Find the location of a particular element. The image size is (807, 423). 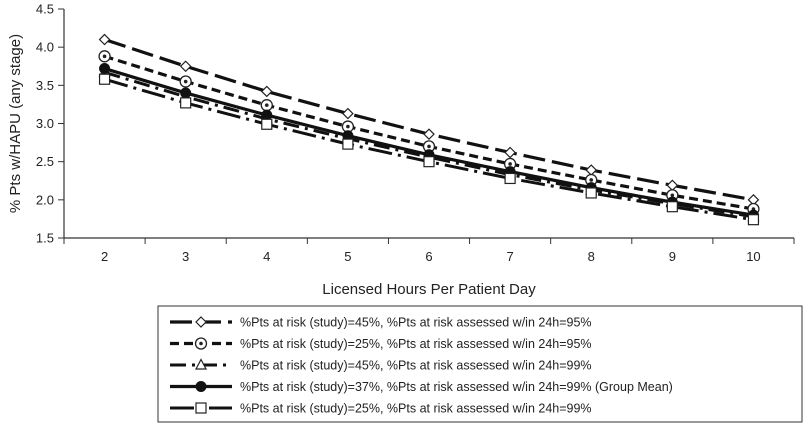

x-axis-ticks: 2 3 4 5 6 7 8 9 10 is located at coordinates (429, 251).